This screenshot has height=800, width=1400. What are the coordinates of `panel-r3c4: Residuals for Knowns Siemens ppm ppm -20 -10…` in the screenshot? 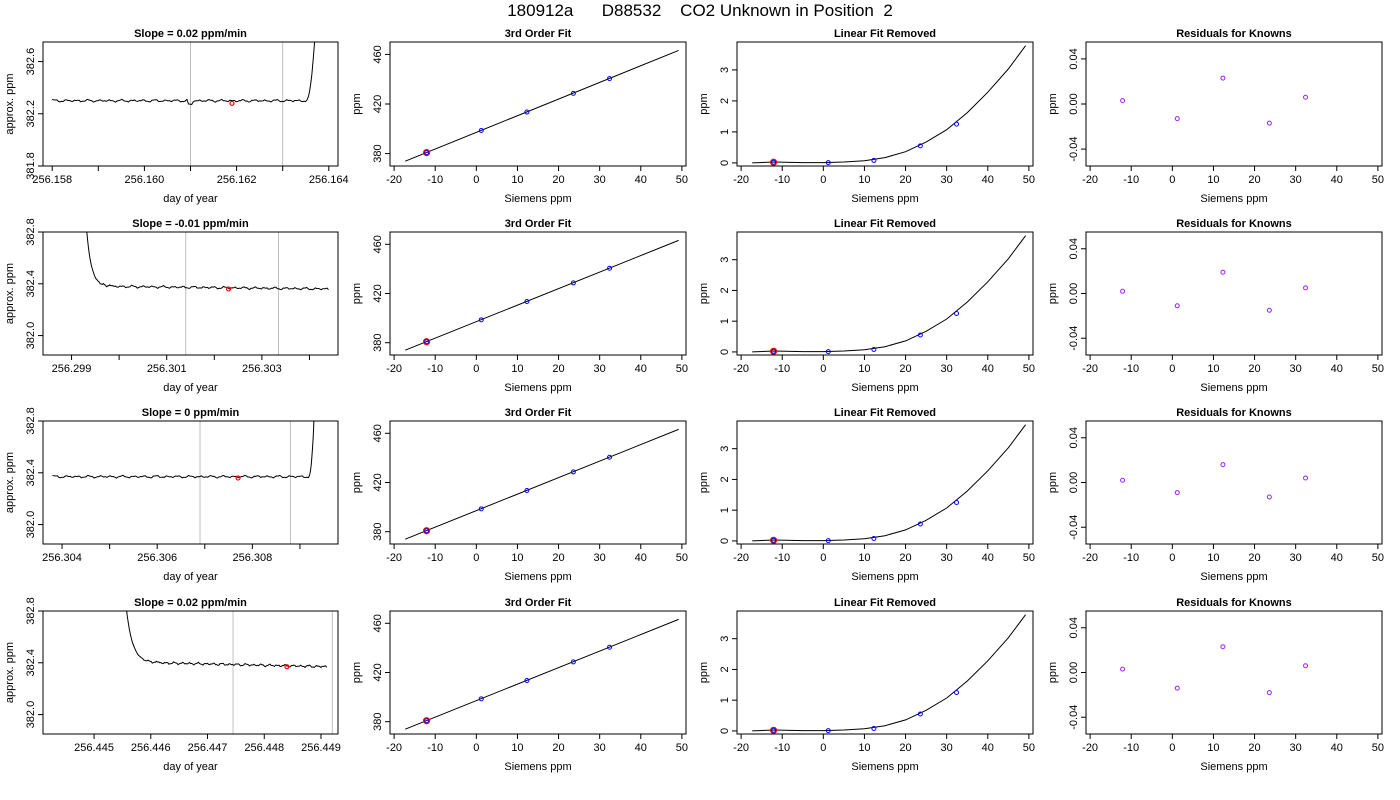 It's located at (1215, 495).